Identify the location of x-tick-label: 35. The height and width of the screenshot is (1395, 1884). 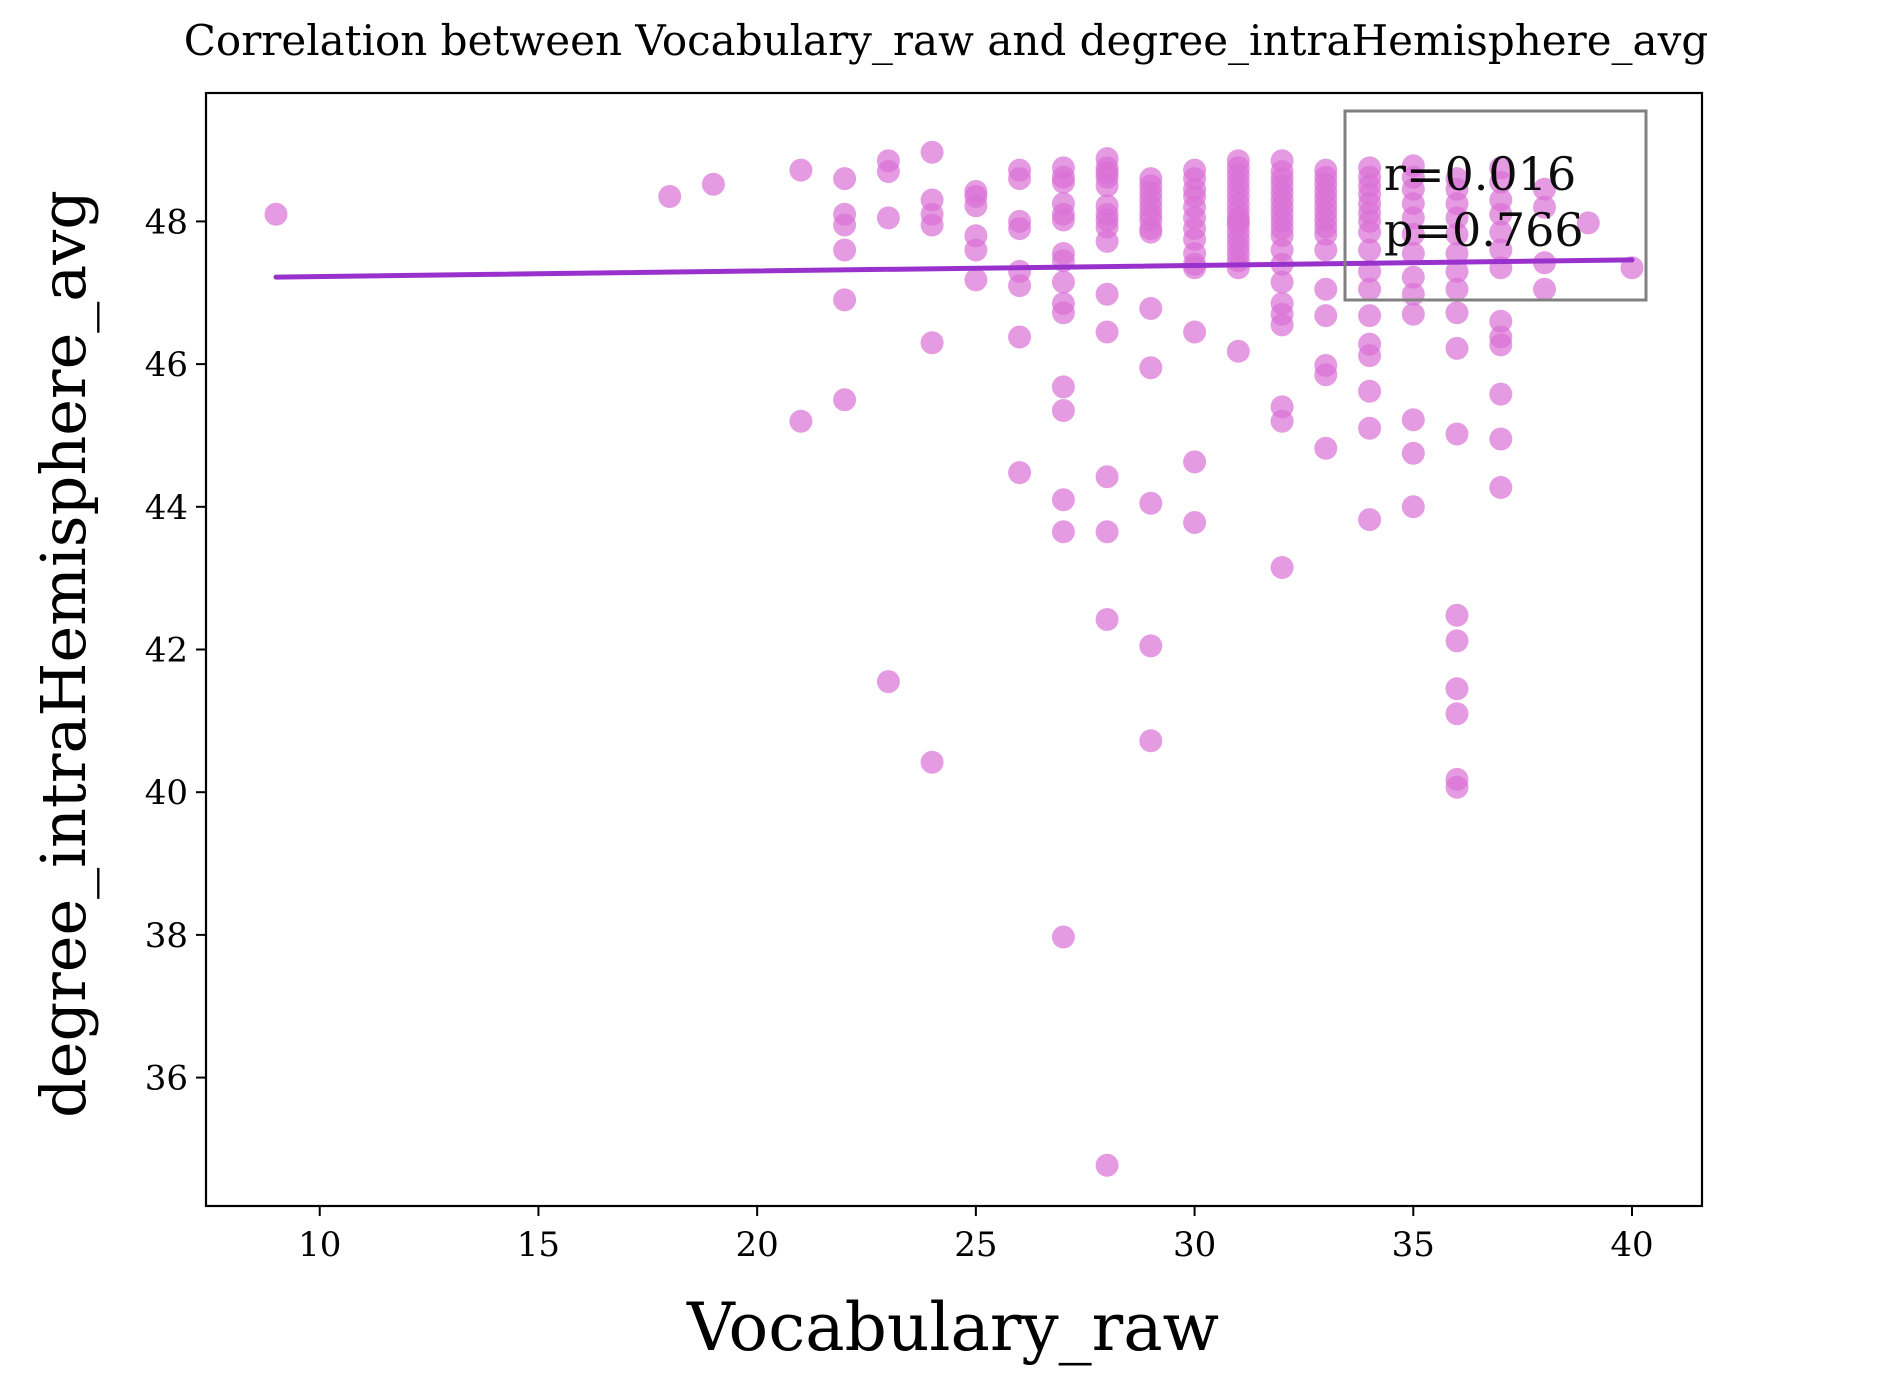
(1413, 1245).